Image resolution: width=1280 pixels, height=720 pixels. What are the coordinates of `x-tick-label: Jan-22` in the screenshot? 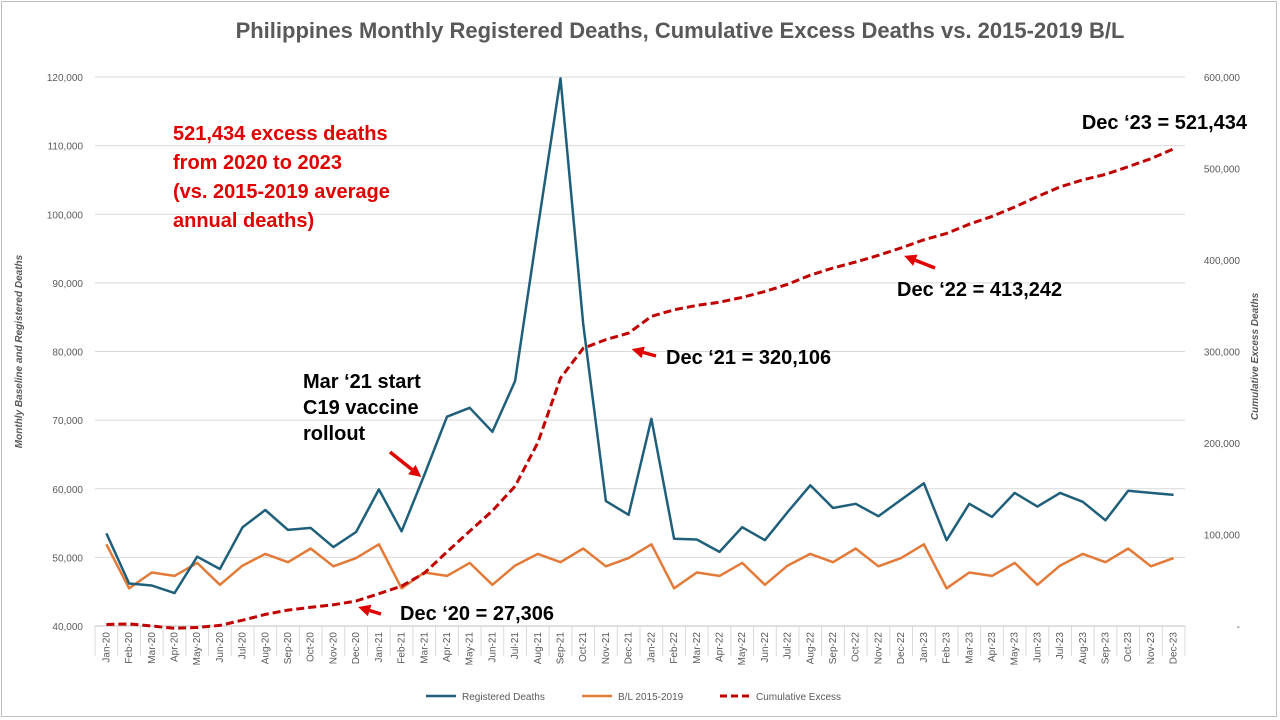 It's located at (651, 647).